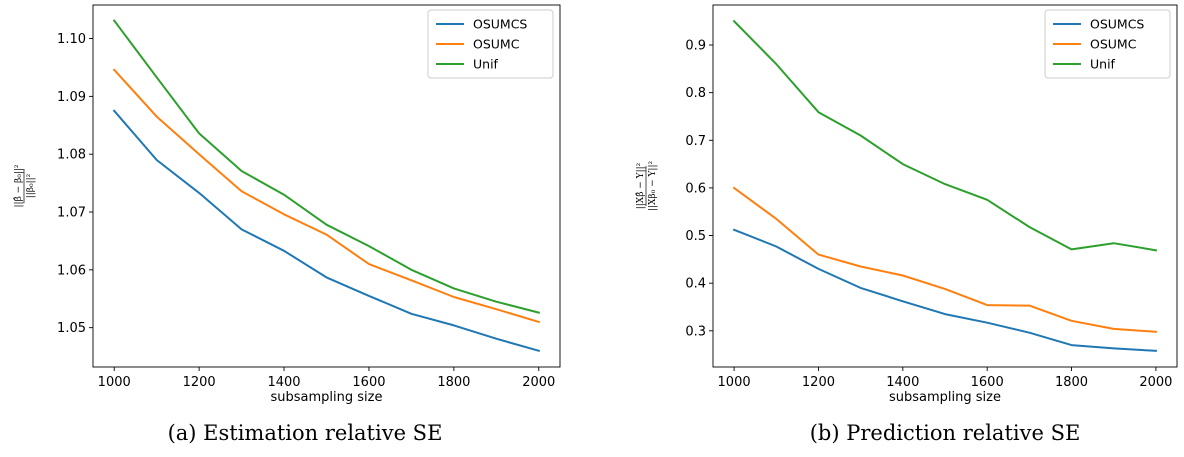  What do you see at coordinates (71, 328) in the screenshot?
I see `y-tick-label: 1.05` at bounding box center [71, 328].